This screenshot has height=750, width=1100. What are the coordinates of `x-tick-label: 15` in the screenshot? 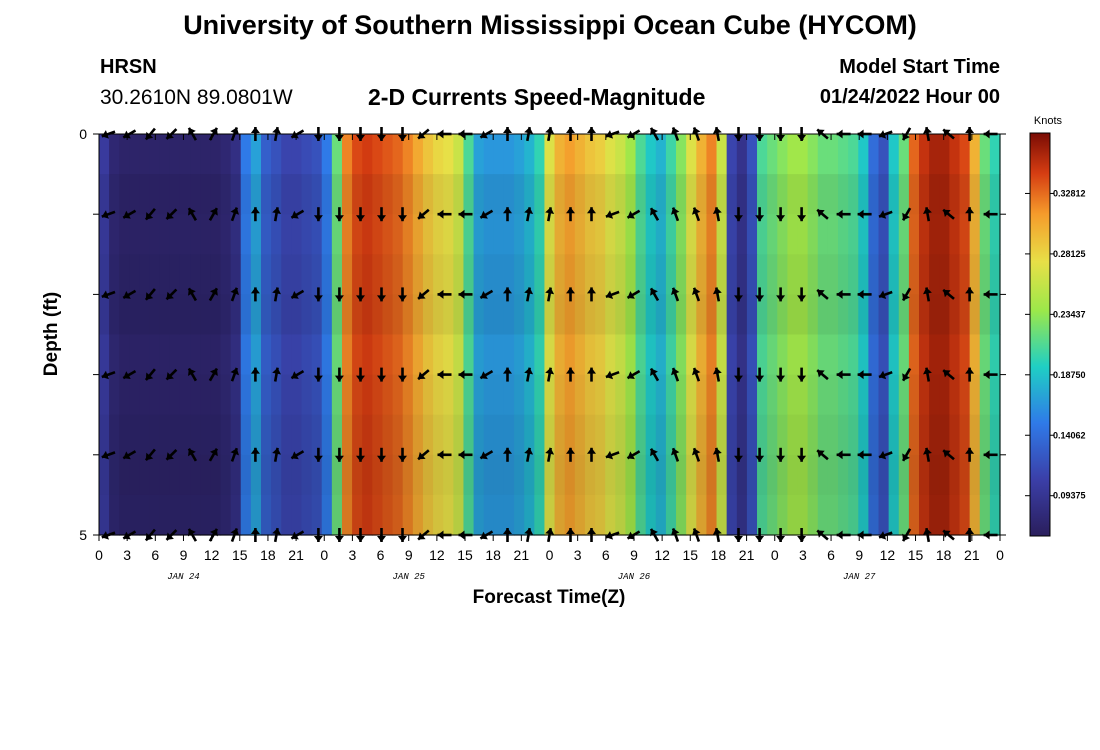 It's located at (240, 555).